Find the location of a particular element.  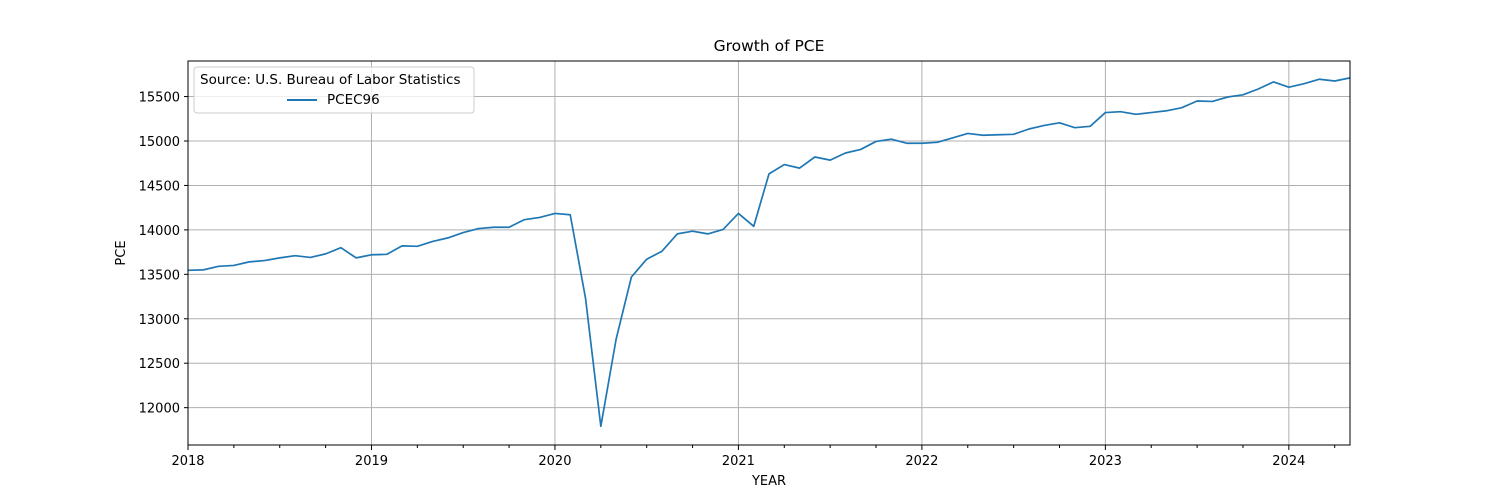

x-tick-label: 2020 is located at coordinates (554, 461).